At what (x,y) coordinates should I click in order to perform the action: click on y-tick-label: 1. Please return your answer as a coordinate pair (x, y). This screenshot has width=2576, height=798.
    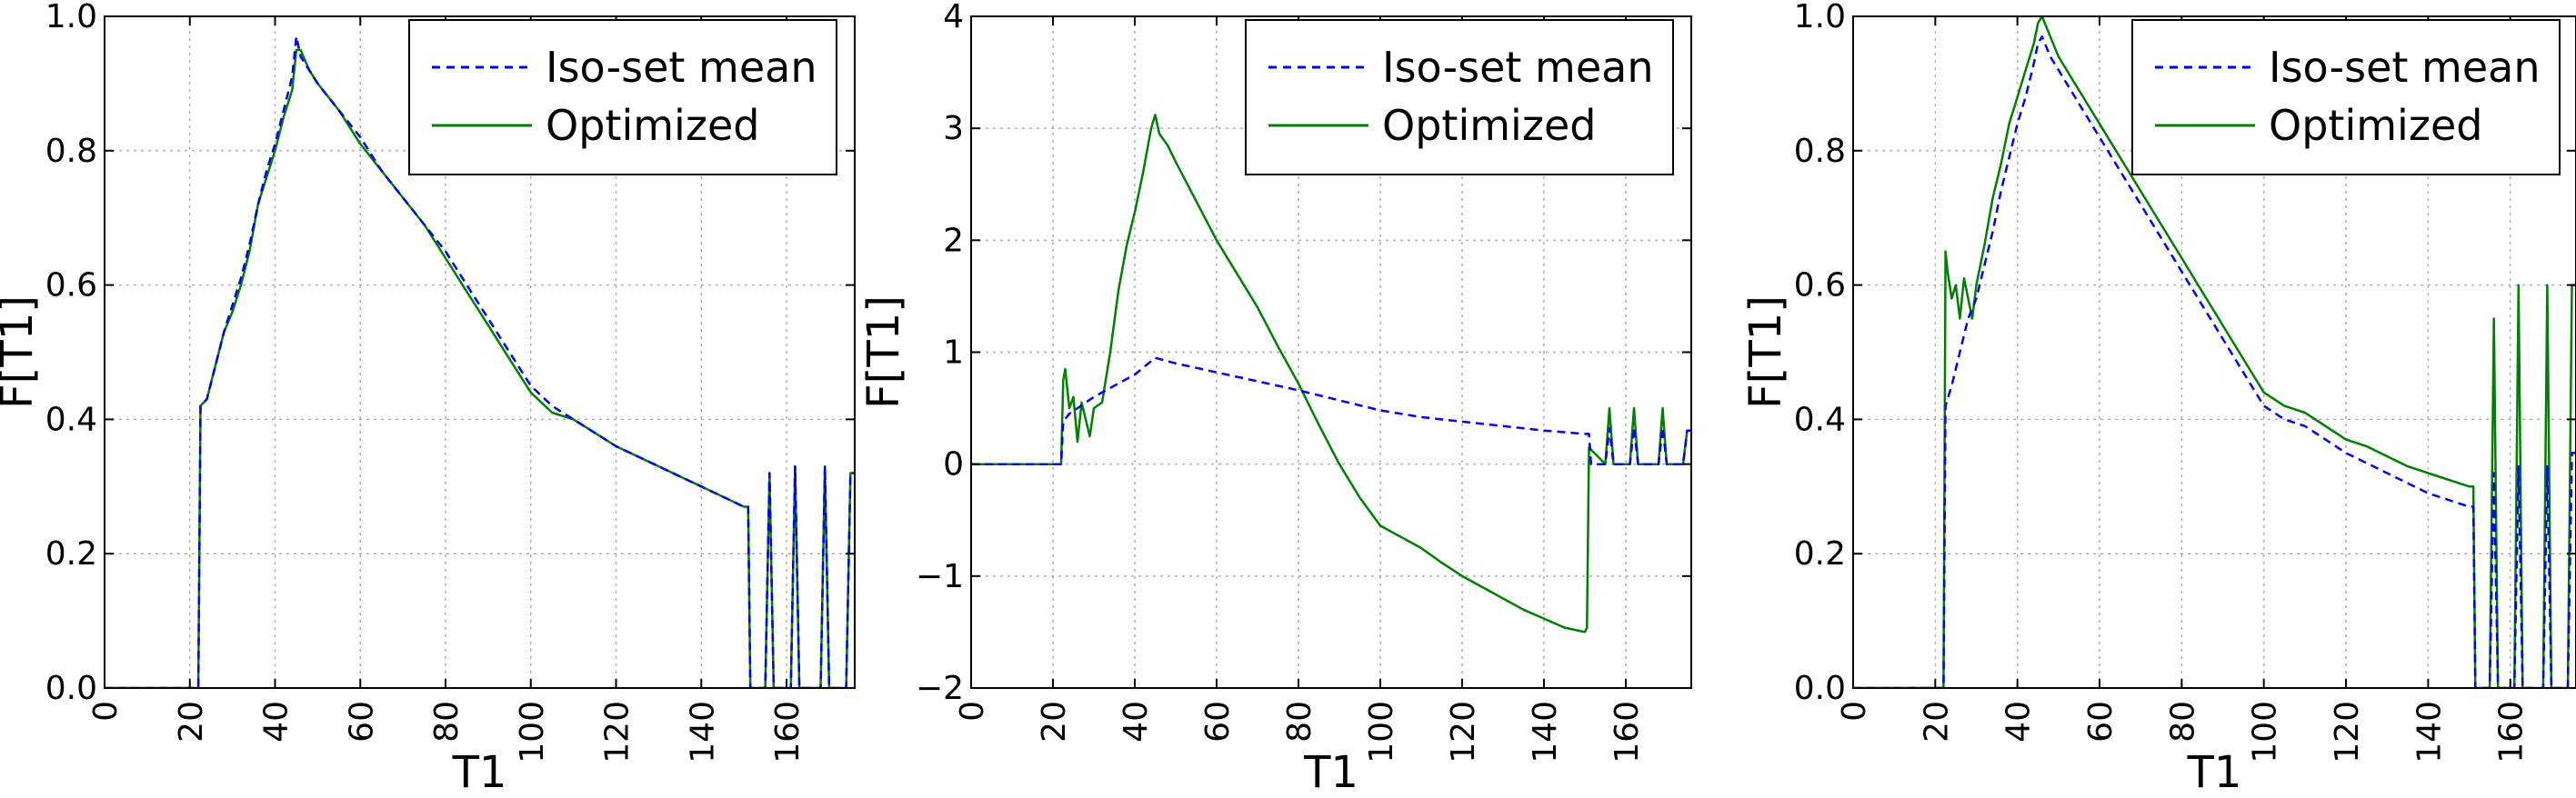
    Looking at the image, I should click on (954, 353).